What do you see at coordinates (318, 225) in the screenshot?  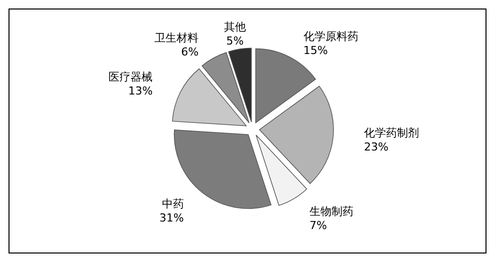 I see `data-label: 7%` at bounding box center [318, 225].